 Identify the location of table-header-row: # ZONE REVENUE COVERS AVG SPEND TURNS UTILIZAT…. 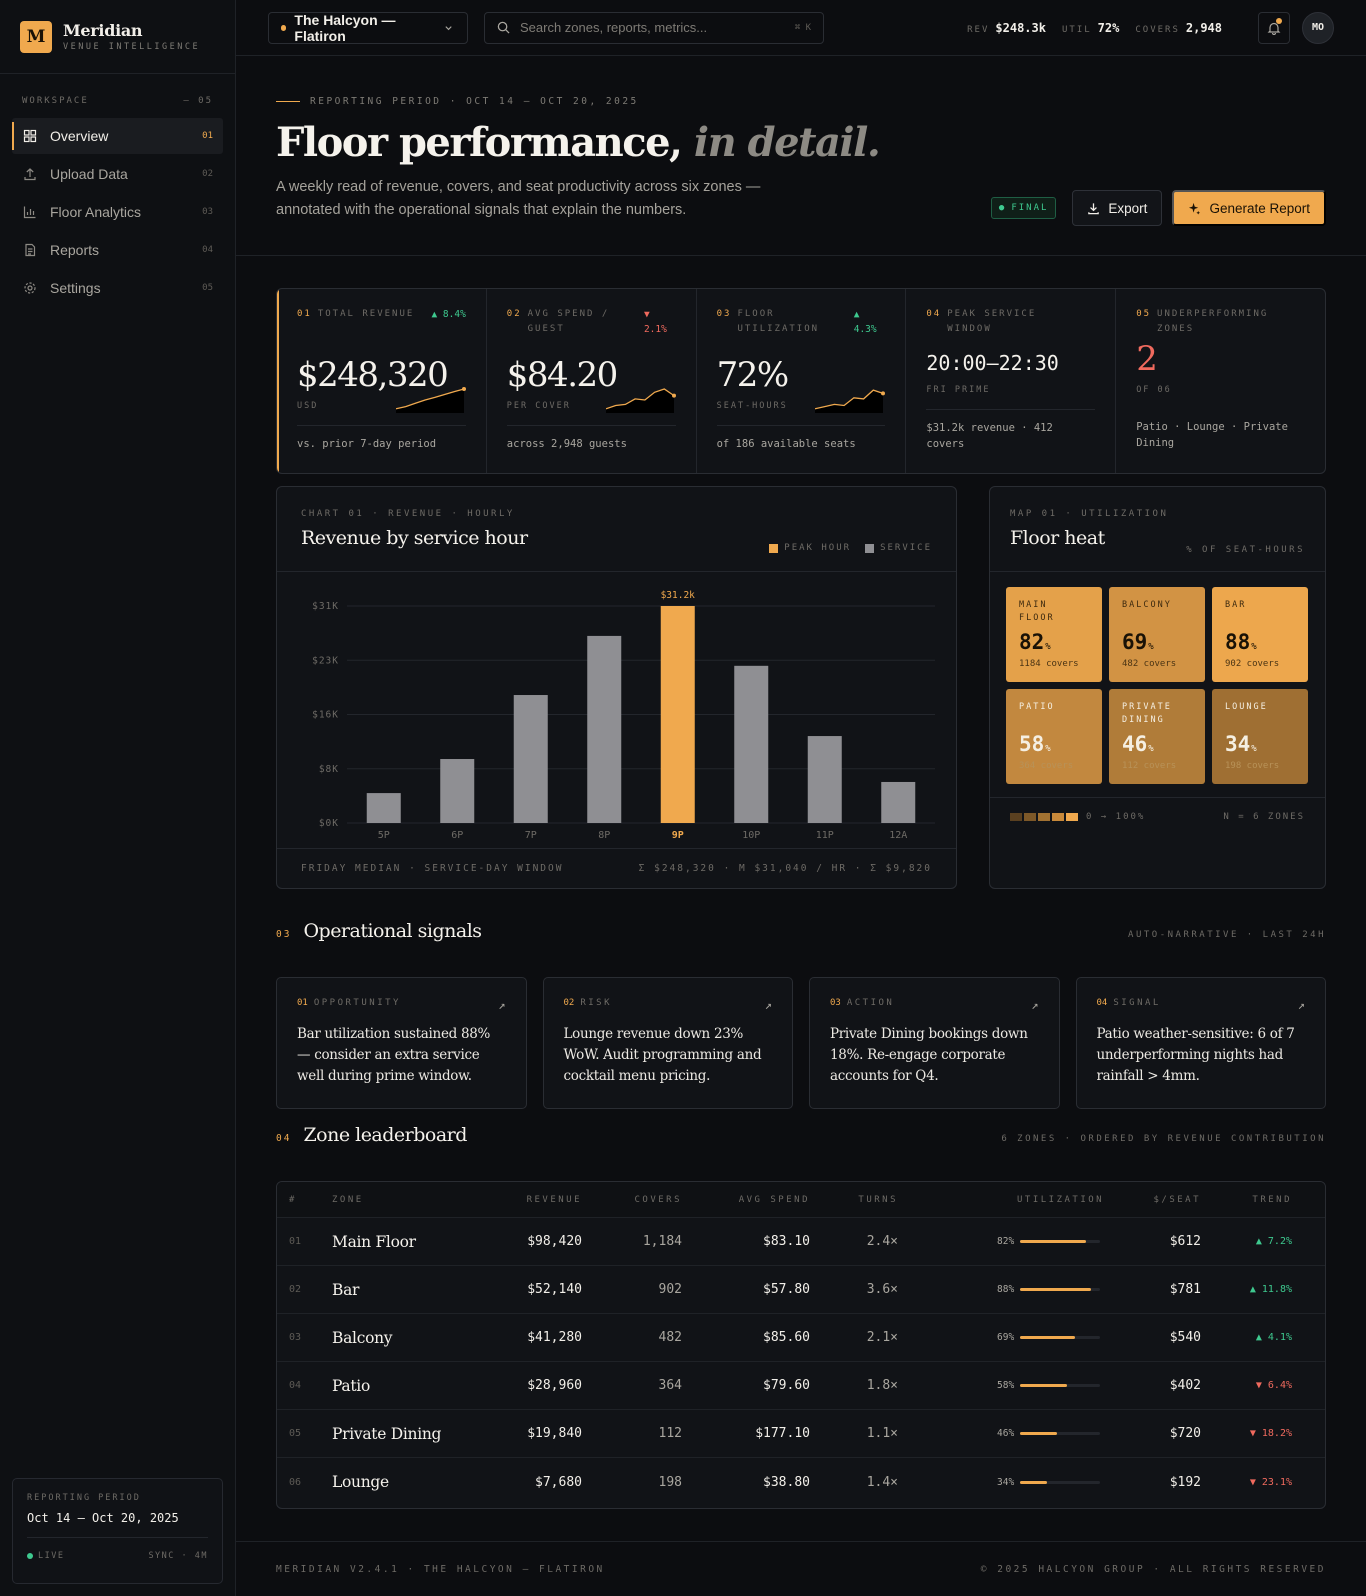
(801, 1200).